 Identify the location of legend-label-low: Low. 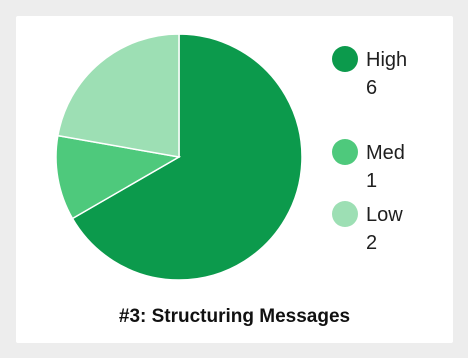
(384, 215).